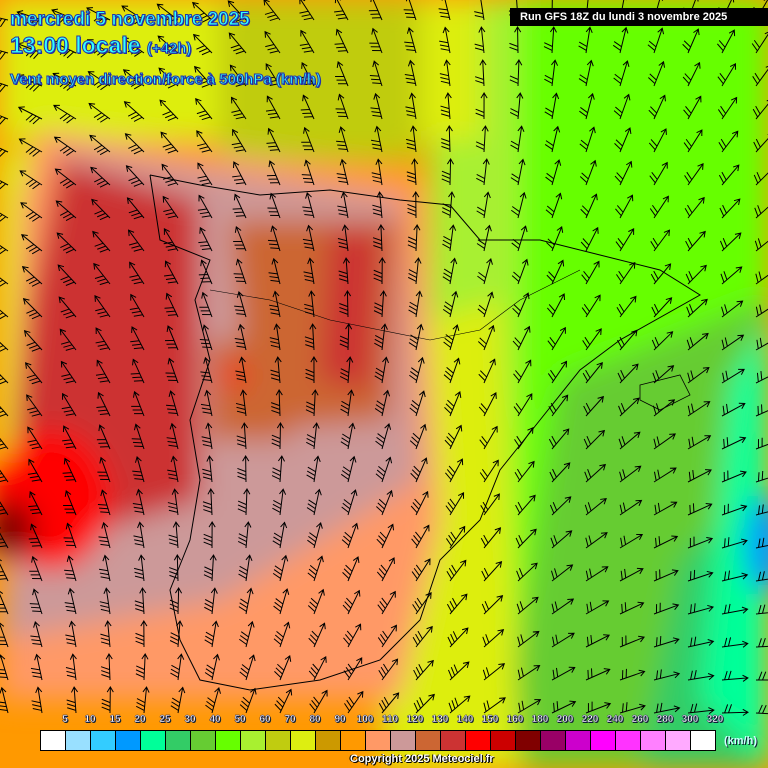 The width and height of the screenshot is (768, 768). Describe the element at coordinates (315, 719) in the screenshot. I see `legend-label: 80` at that location.